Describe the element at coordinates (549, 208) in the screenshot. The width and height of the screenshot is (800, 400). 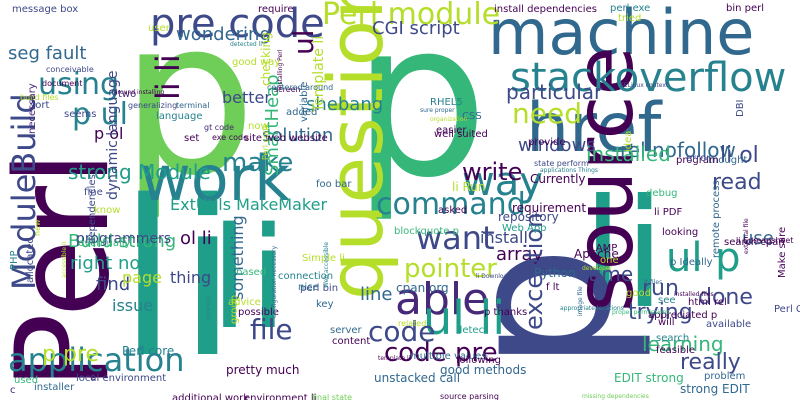
I see `cloud-word: requirement` at that location.